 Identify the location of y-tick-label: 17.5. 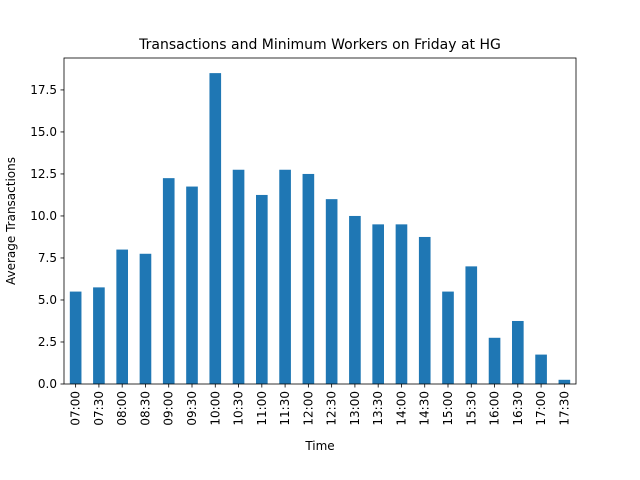
(43, 90).